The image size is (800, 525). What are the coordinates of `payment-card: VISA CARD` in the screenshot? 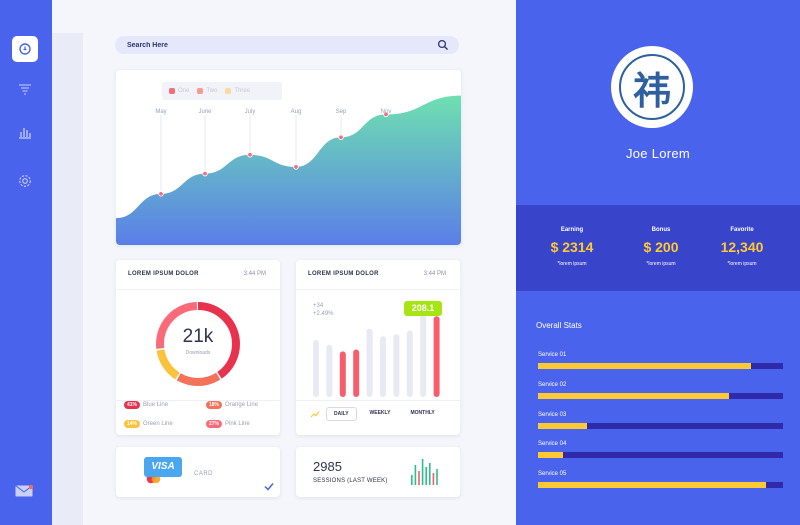 It's located at (198, 472).